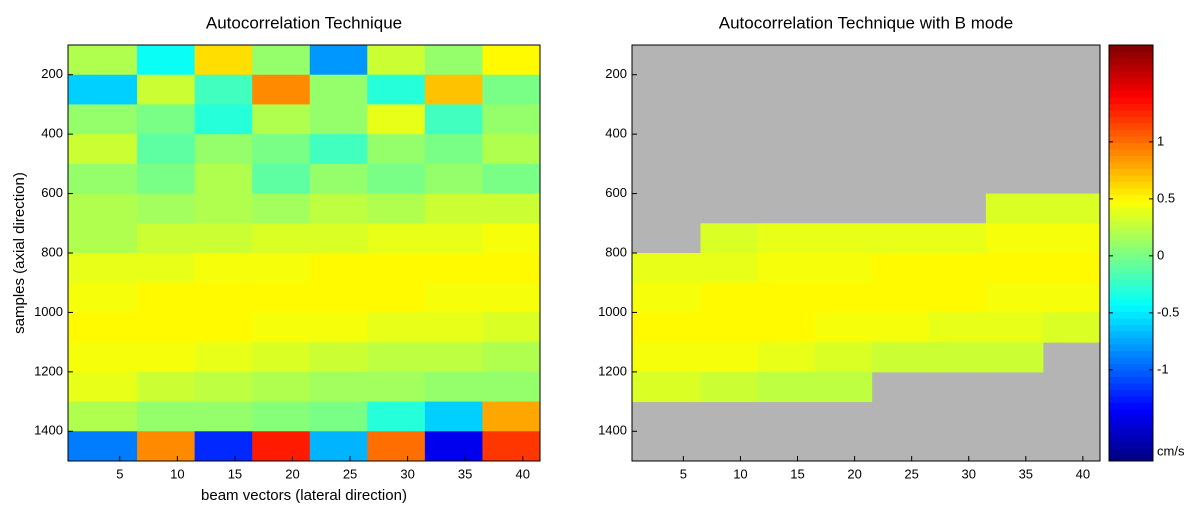 Image resolution: width=1199 pixels, height=510 pixels. I want to click on x-tick-label: 10, so click(740, 473).